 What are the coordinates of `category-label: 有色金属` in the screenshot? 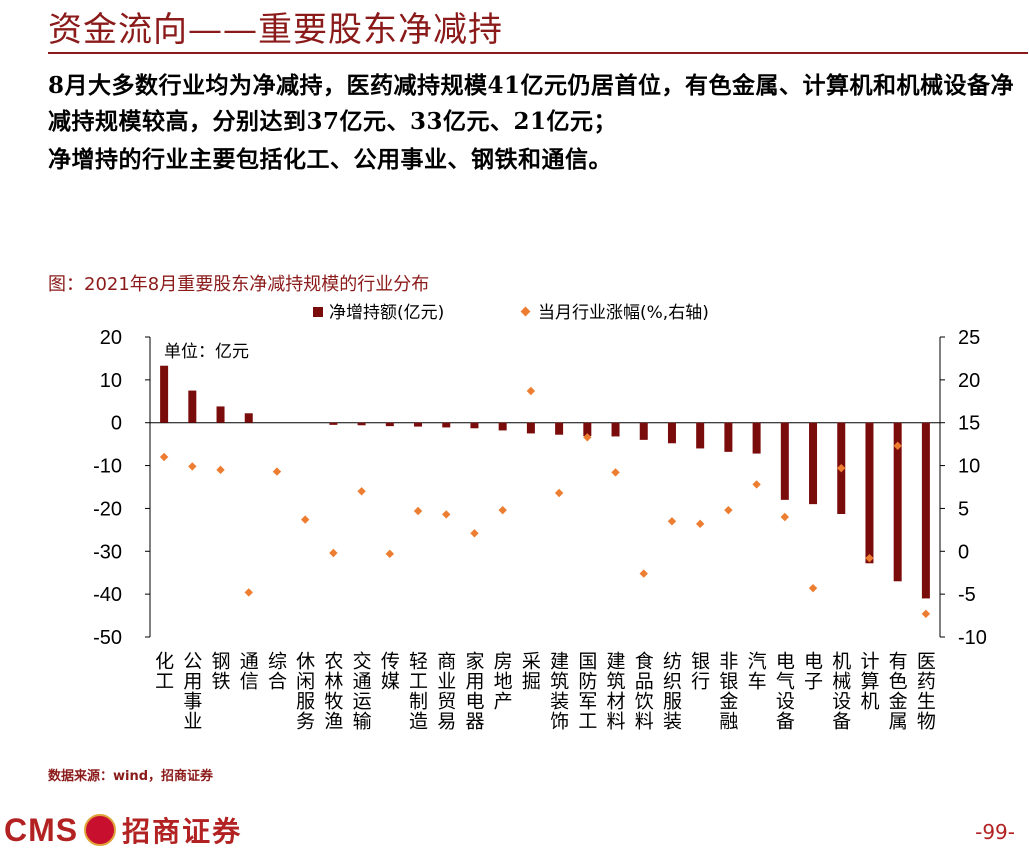 It's located at (897, 691).